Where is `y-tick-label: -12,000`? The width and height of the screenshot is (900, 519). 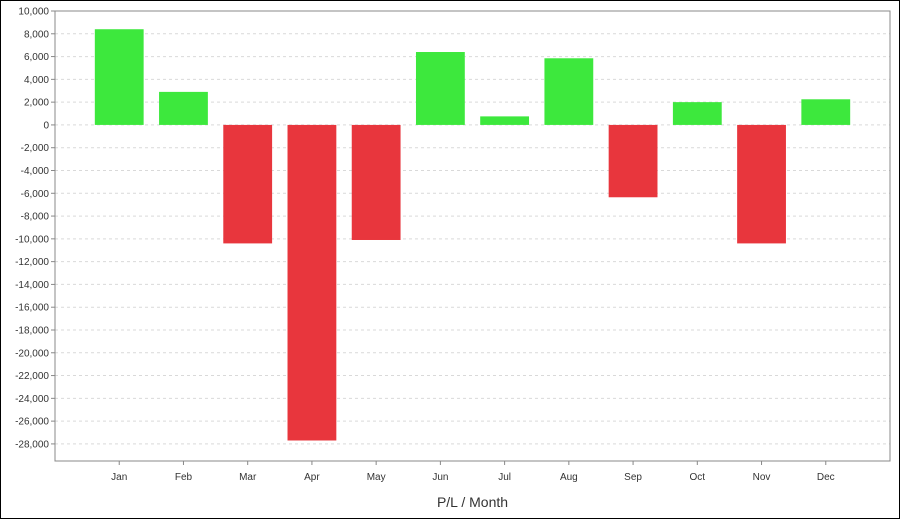 y-tick-label: -12,000 is located at coordinates (32, 262).